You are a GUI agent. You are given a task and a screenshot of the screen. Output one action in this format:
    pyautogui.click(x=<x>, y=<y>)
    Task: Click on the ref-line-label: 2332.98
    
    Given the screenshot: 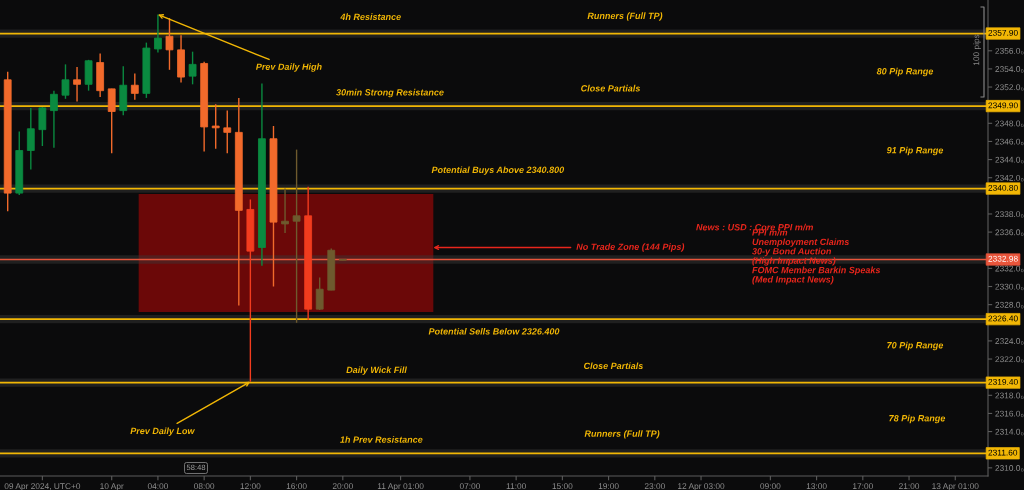 What is the action you would take?
    pyautogui.click(x=1003, y=258)
    